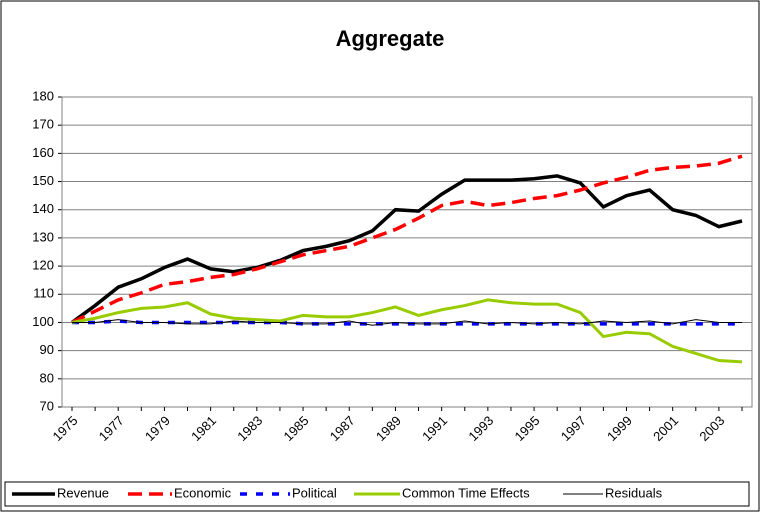  I want to click on y-tick-label: 180, so click(43, 95).